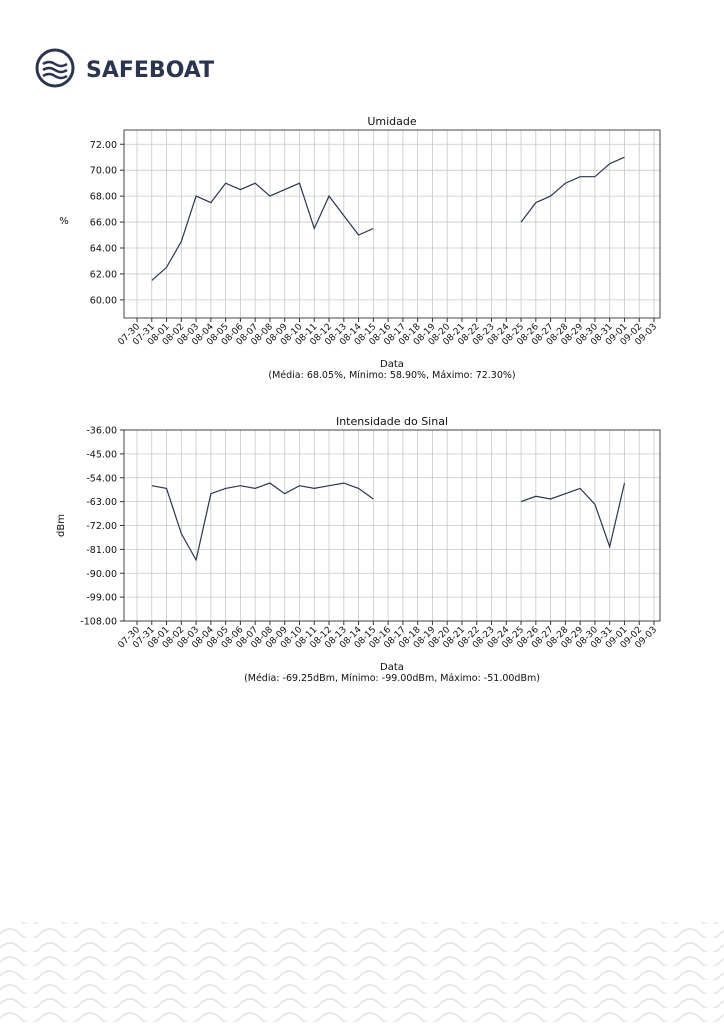  What do you see at coordinates (103, 145) in the screenshot?
I see `y-tick-label: 72.00` at bounding box center [103, 145].